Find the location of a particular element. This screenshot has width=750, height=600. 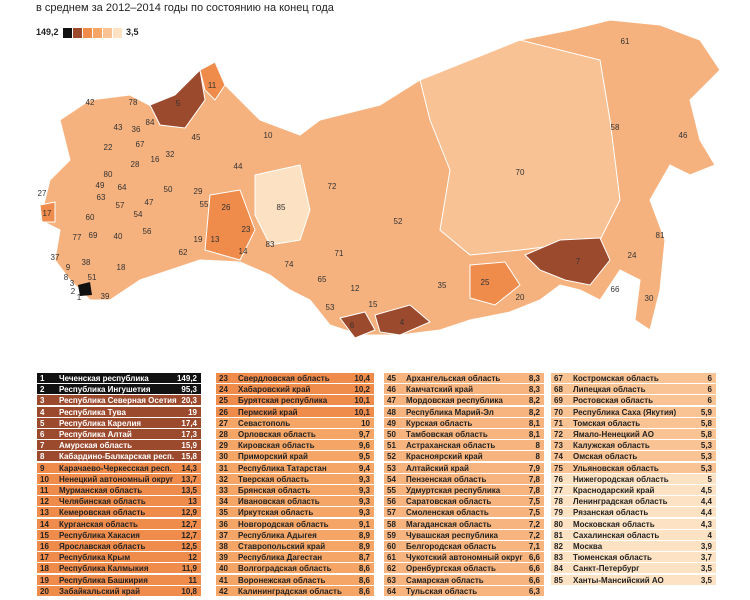

region-name: Хабаровский край is located at coordinates (274, 390).